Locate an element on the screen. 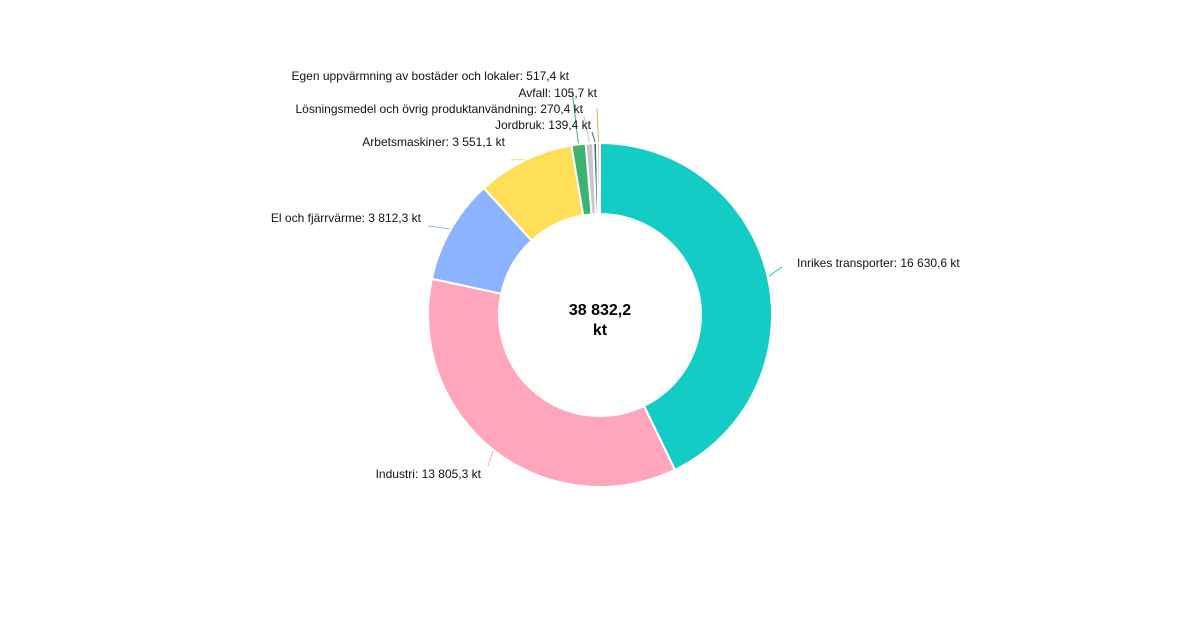 This screenshot has width=1200, height=630. connector-egen-uppvarmning-av-bostader-och-lokaler is located at coordinates (575, 116).